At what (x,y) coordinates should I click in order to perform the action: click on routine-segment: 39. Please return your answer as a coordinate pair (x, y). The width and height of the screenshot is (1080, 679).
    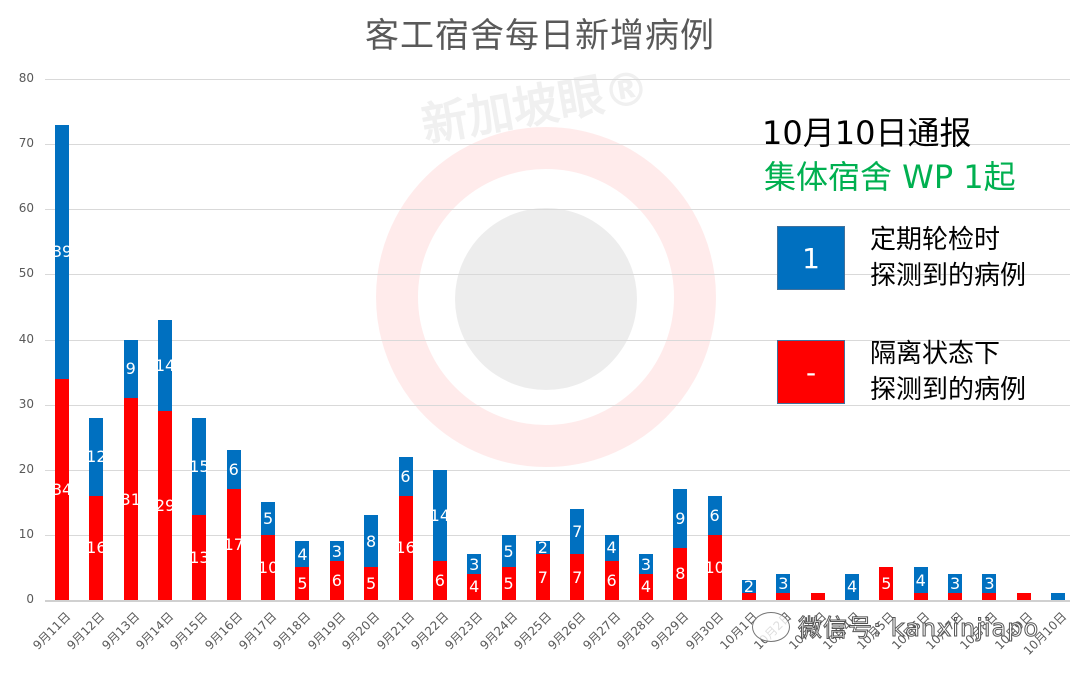
    Looking at the image, I should click on (62, 251).